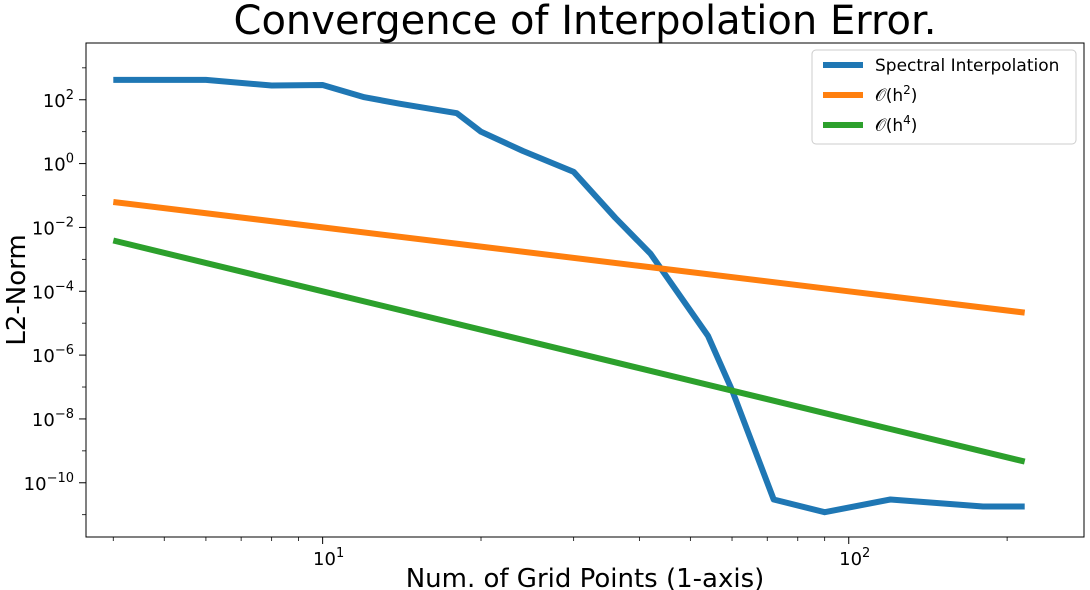 Image resolution: width=1090 pixels, height=590 pixels. What do you see at coordinates (64, 286) in the screenshot?
I see `y-tick-label-exponent: −4` at bounding box center [64, 286].